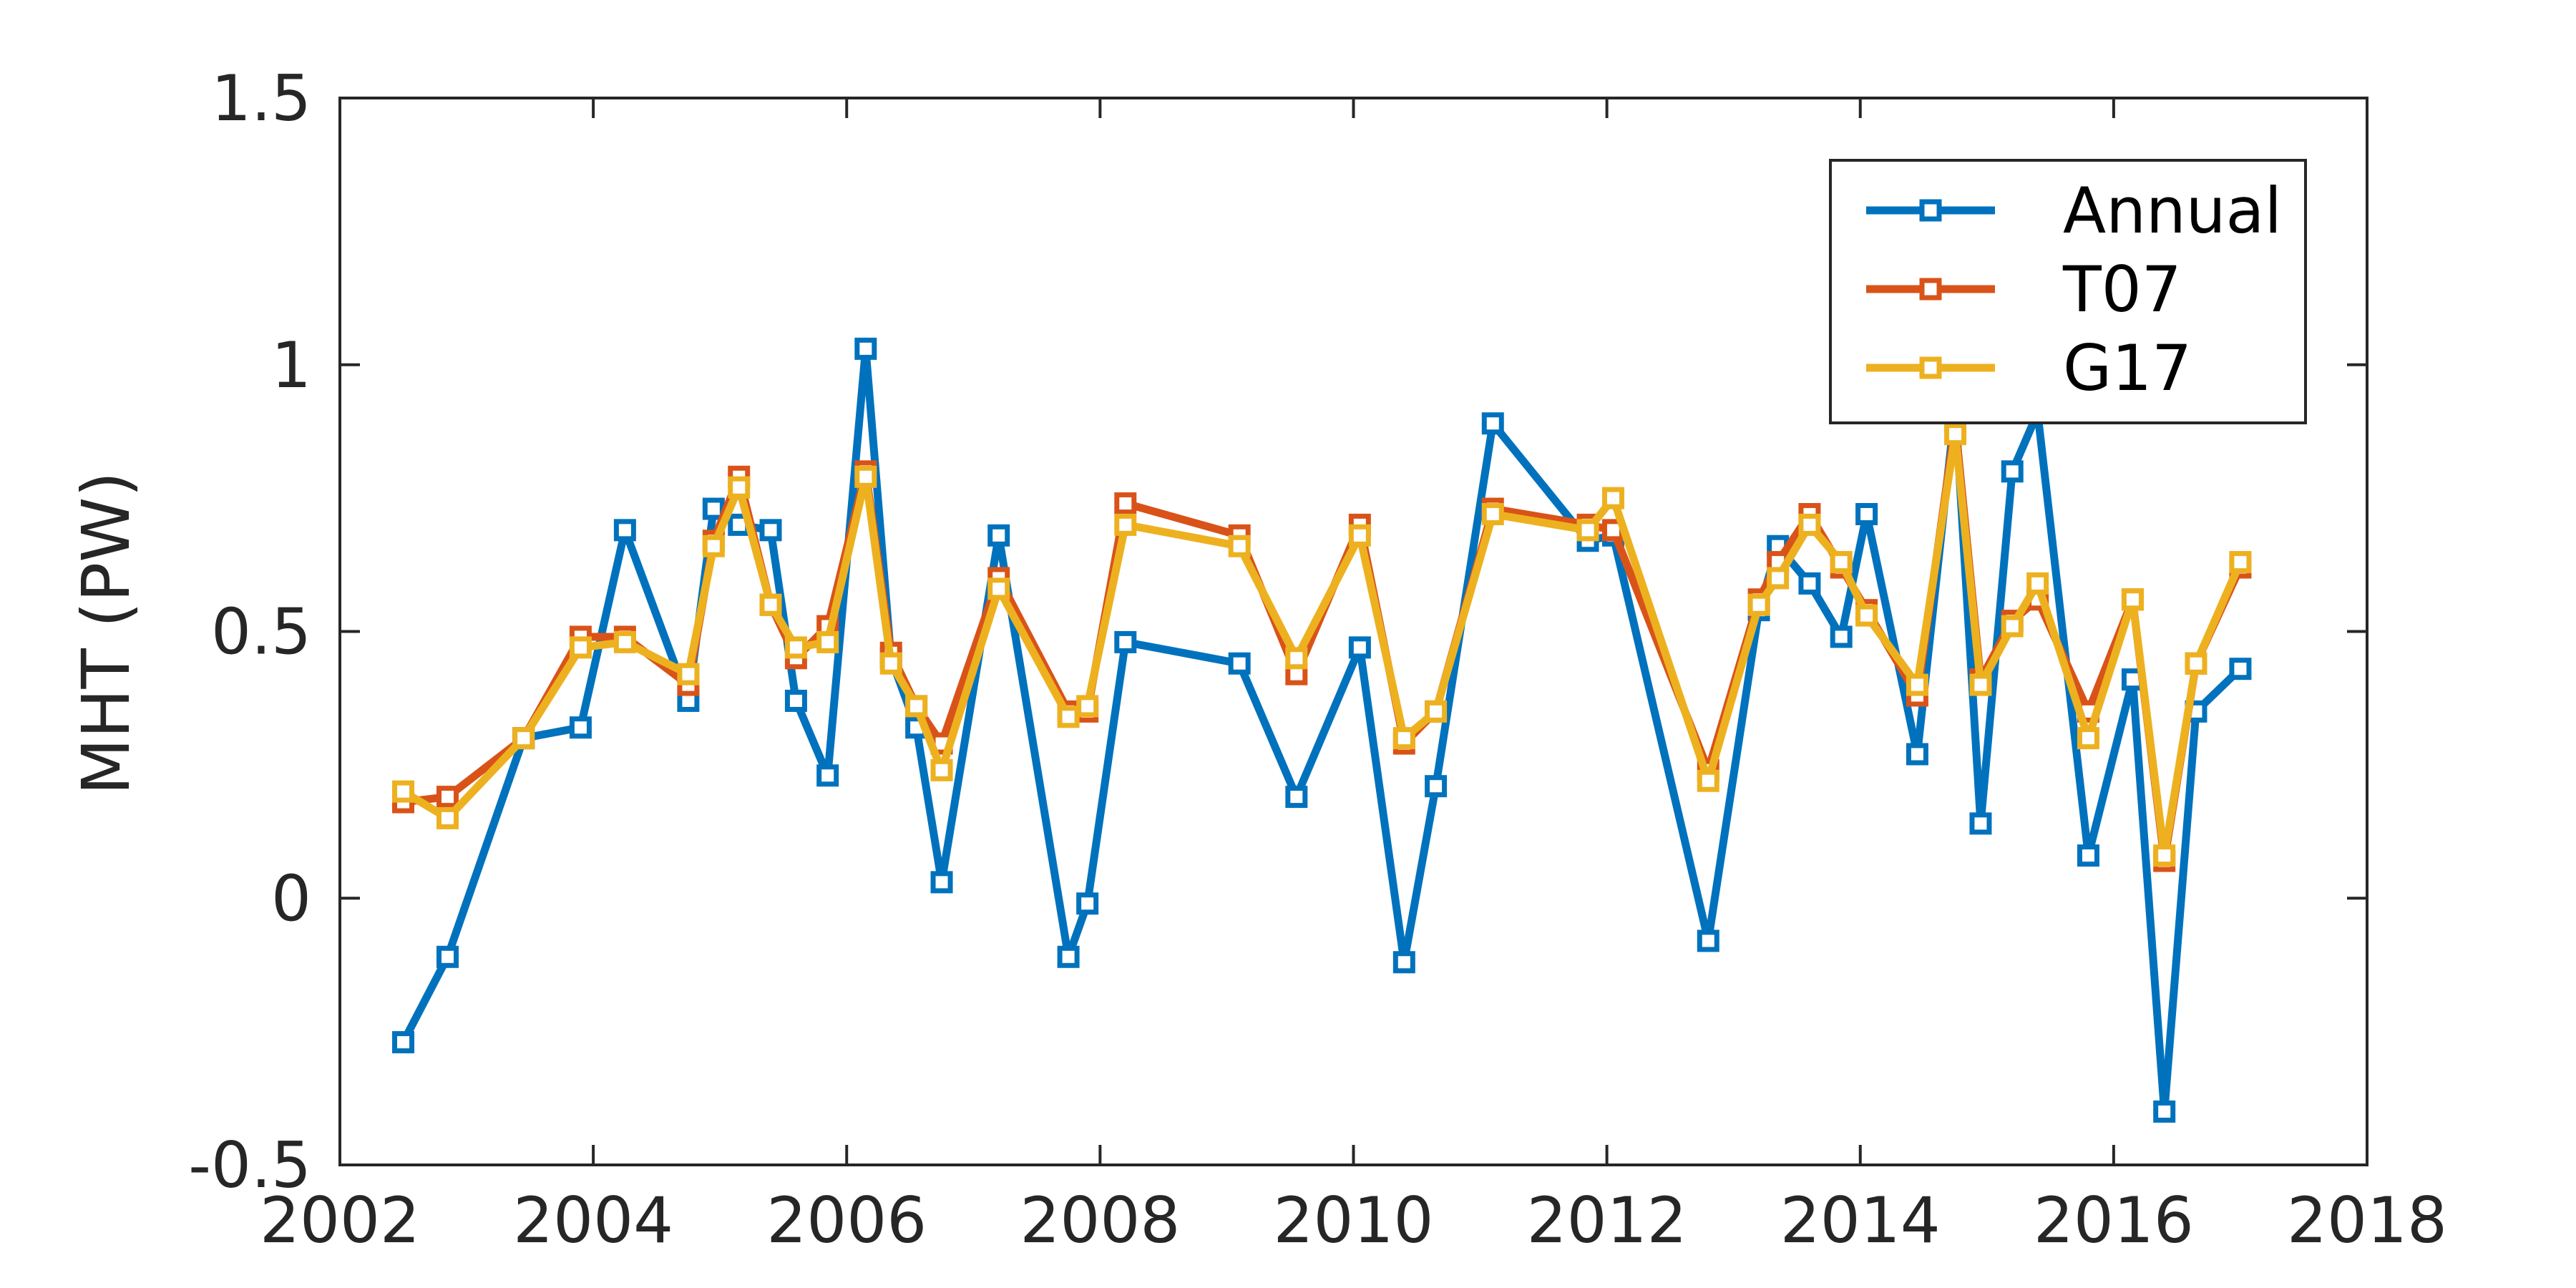 This screenshot has width=2576, height=1288. What do you see at coordinates (1860, 1220) in the screenshot?
I see `x-tick-label: 2014` at bounding box center [1860, 1220].